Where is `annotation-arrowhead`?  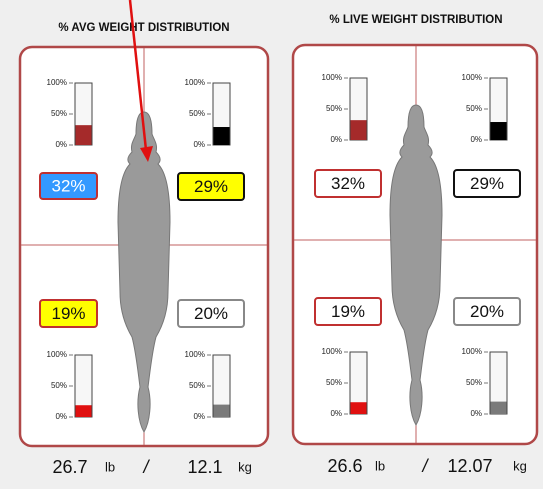 annotation-arrowhead is located at coordinates (146, 154).